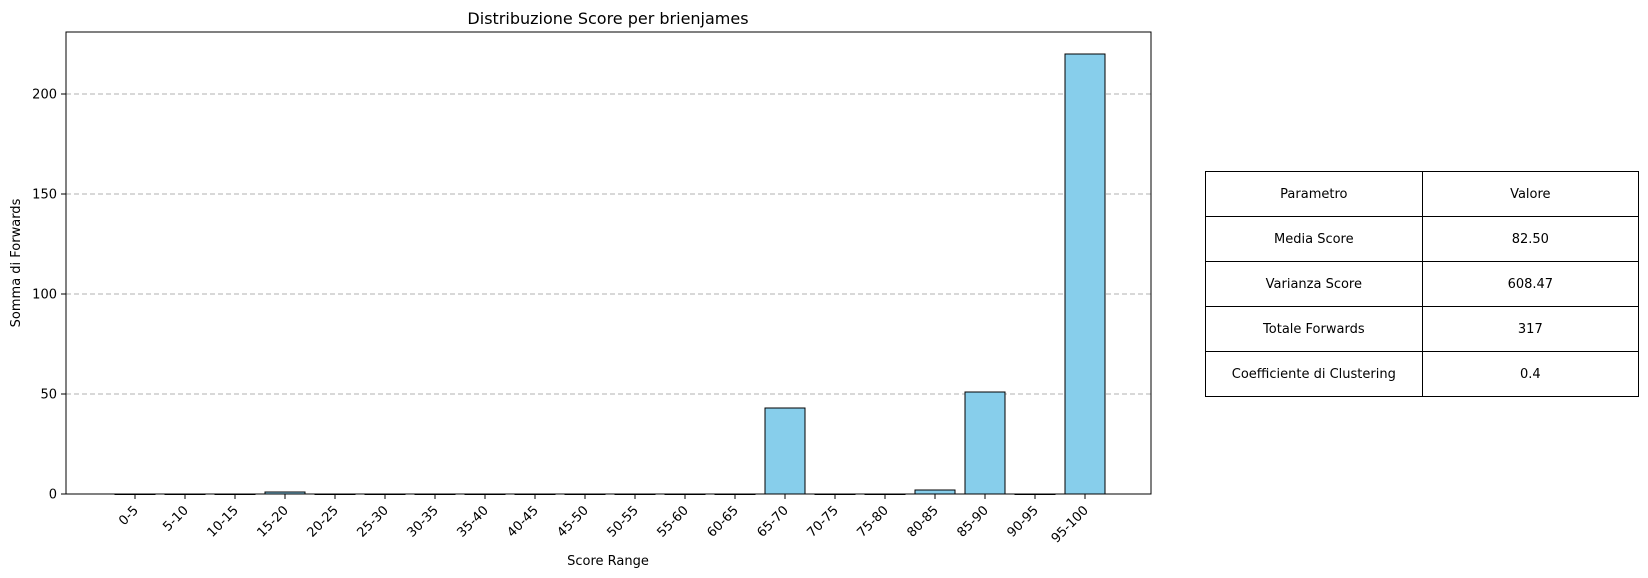 The image size is (1648, 578). I want to click on x-tick-label: 80-85, so click(923, 521).